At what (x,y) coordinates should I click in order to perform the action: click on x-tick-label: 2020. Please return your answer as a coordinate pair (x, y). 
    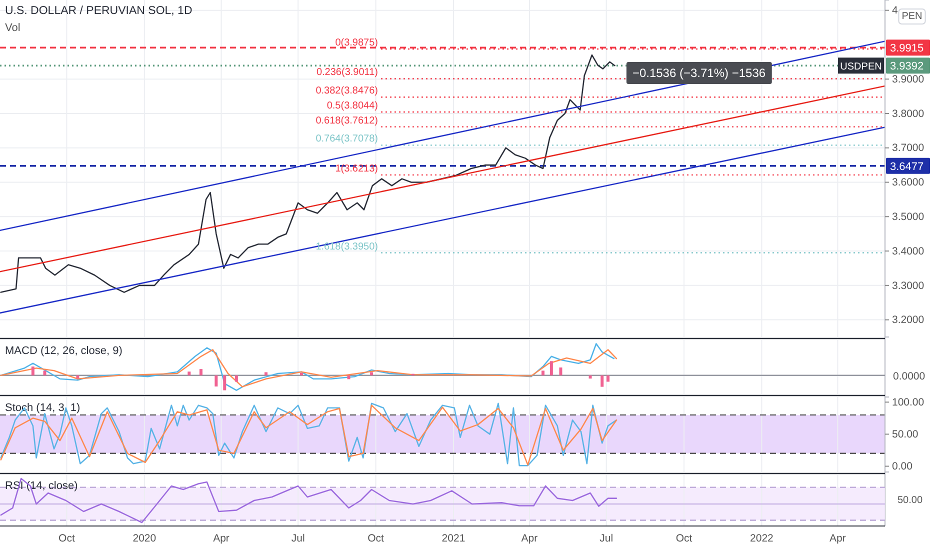
    Looking at the image, I should click on (144, 538).